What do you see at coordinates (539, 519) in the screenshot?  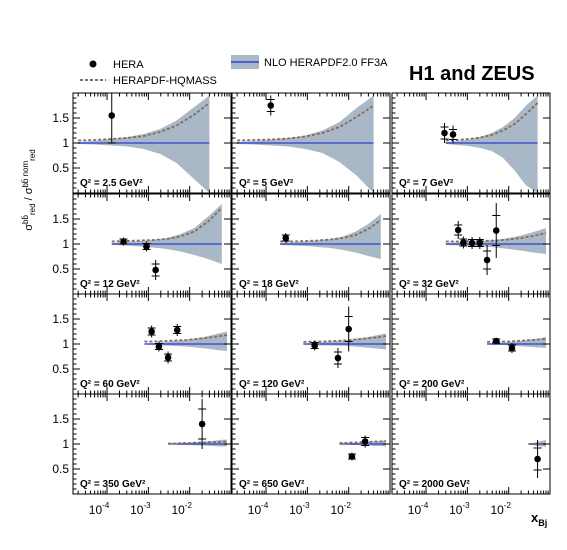 I see `x-axis-label: xBj` at bounding box center [539, 519].